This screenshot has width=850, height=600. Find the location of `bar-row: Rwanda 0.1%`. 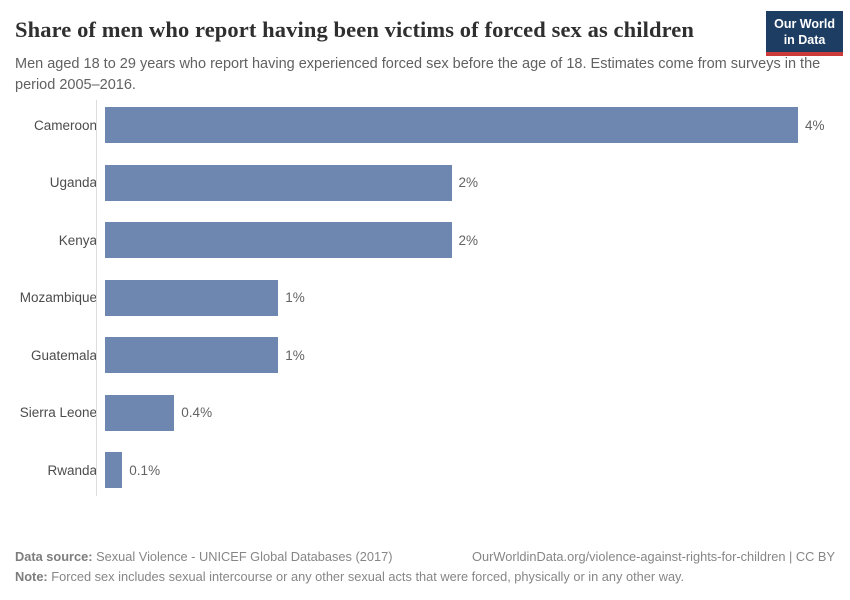

bar-row: Rwanda 0.1% is located at coordinates (425, 470).